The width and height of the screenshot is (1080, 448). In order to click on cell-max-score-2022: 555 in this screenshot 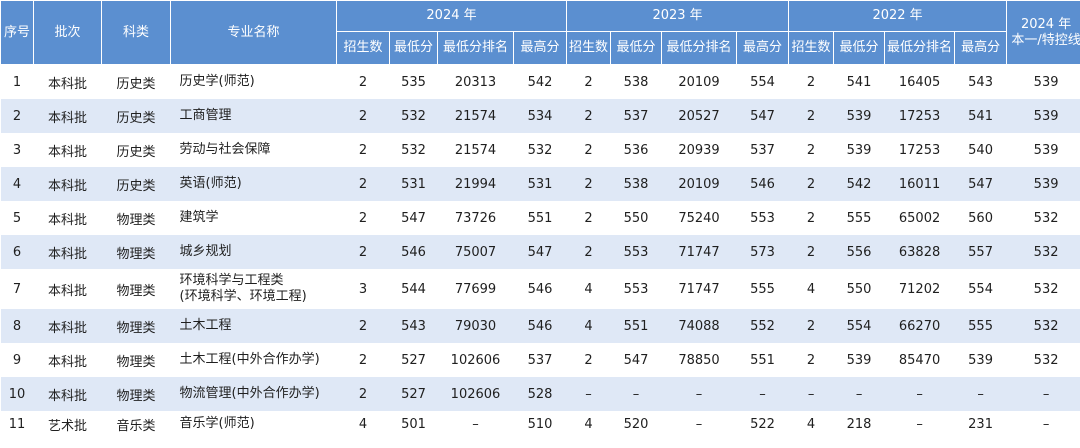, I will do `click(980, 326)`.